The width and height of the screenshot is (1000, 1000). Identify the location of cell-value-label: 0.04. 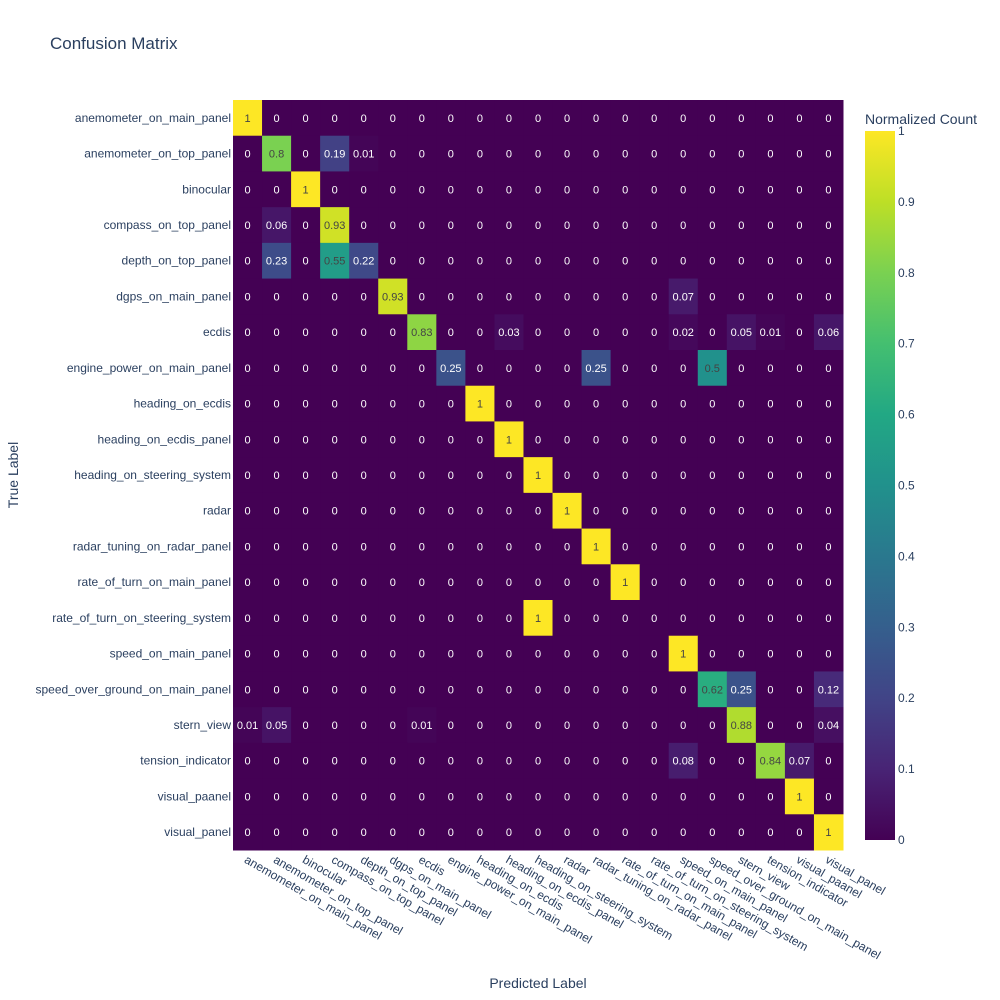
(828, 726).